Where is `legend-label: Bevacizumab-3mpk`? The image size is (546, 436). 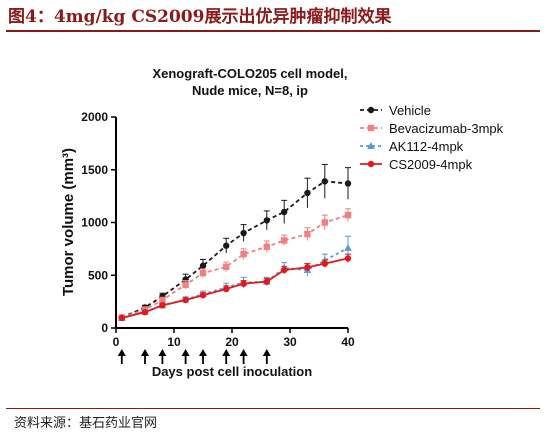 legend-label: Bevacizumab-3mpk is located at coordinates (446, 128).